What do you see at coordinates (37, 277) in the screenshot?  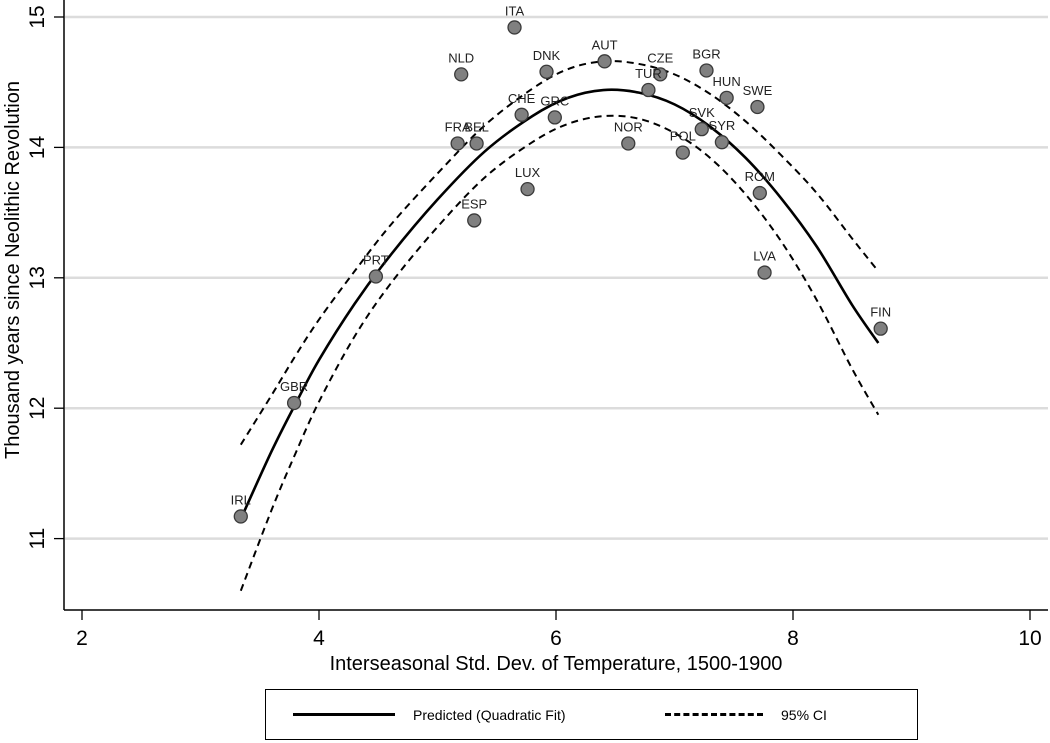 I see `y-tick-label: 13` at bounding box center [37, 277].